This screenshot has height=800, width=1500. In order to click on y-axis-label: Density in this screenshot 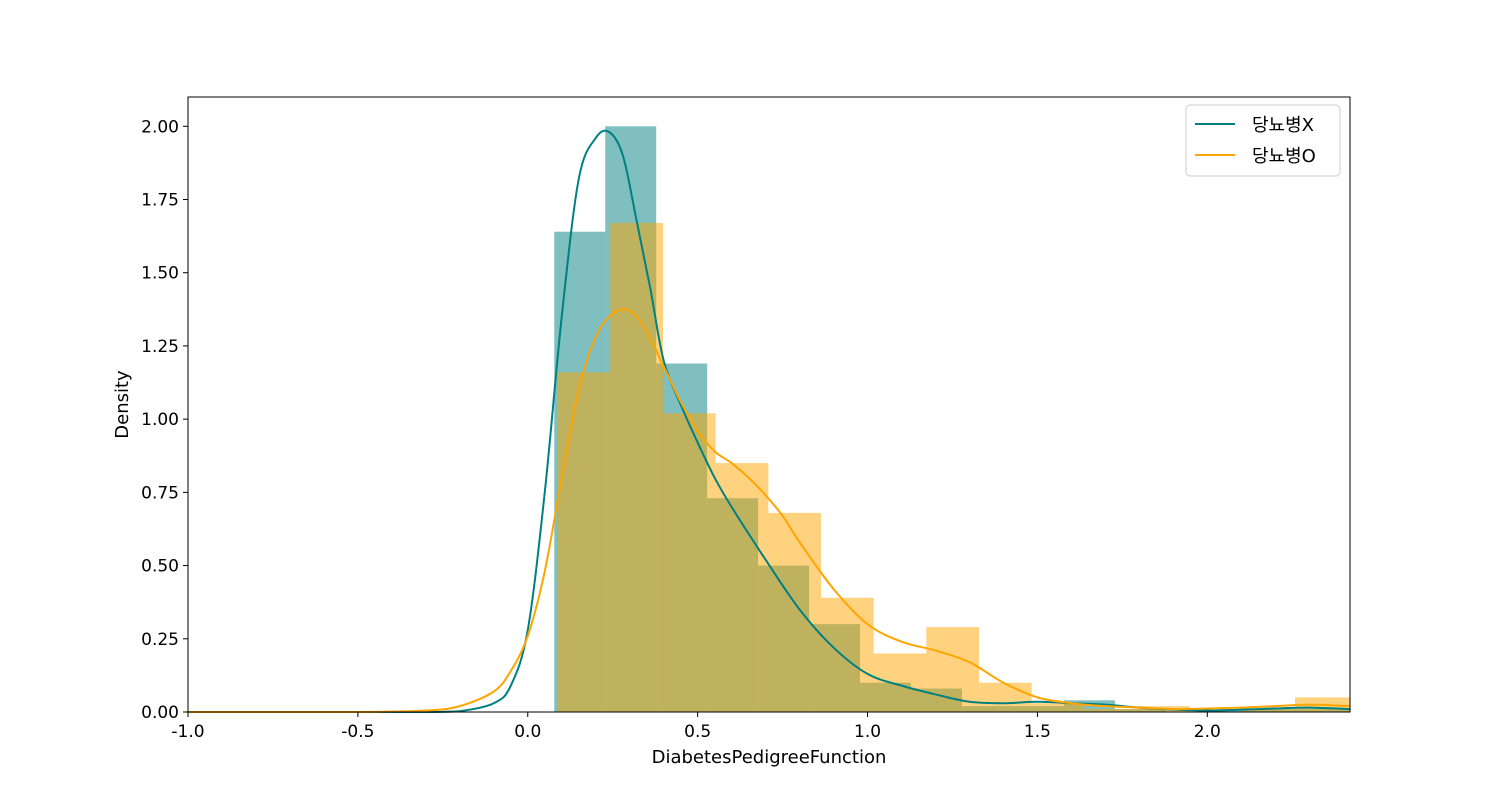, I will do `click(122, 404)`.